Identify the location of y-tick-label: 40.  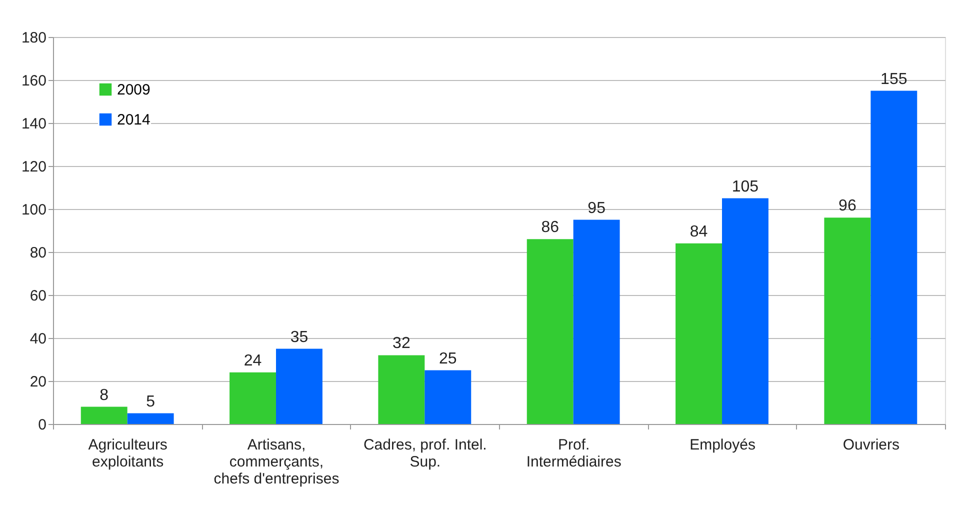
(38, 339).